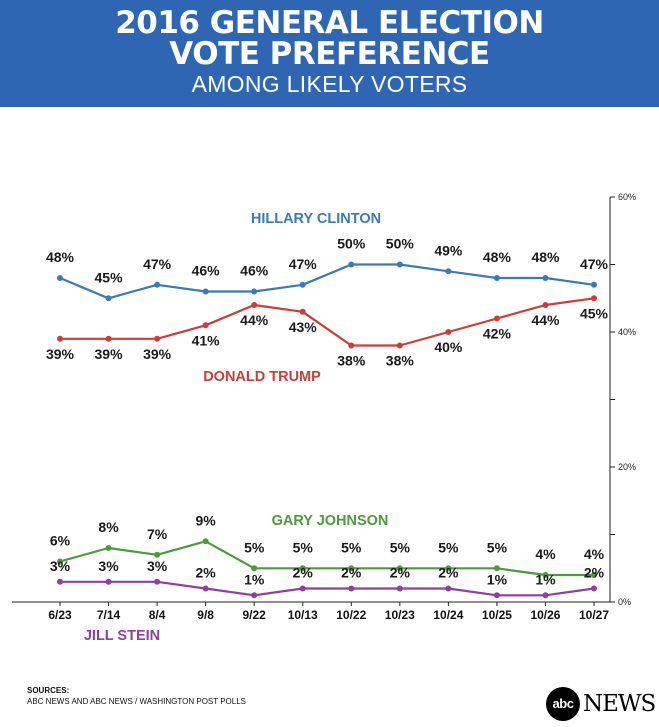  I want to click on x-tick-label: 8/4, so click(157, 615).